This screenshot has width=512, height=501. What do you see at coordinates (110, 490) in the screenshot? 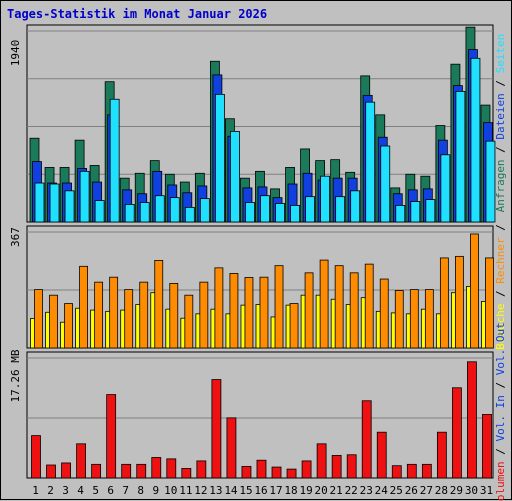
I see `x-tick-label-6: 6` at bounding box center [110, 490].